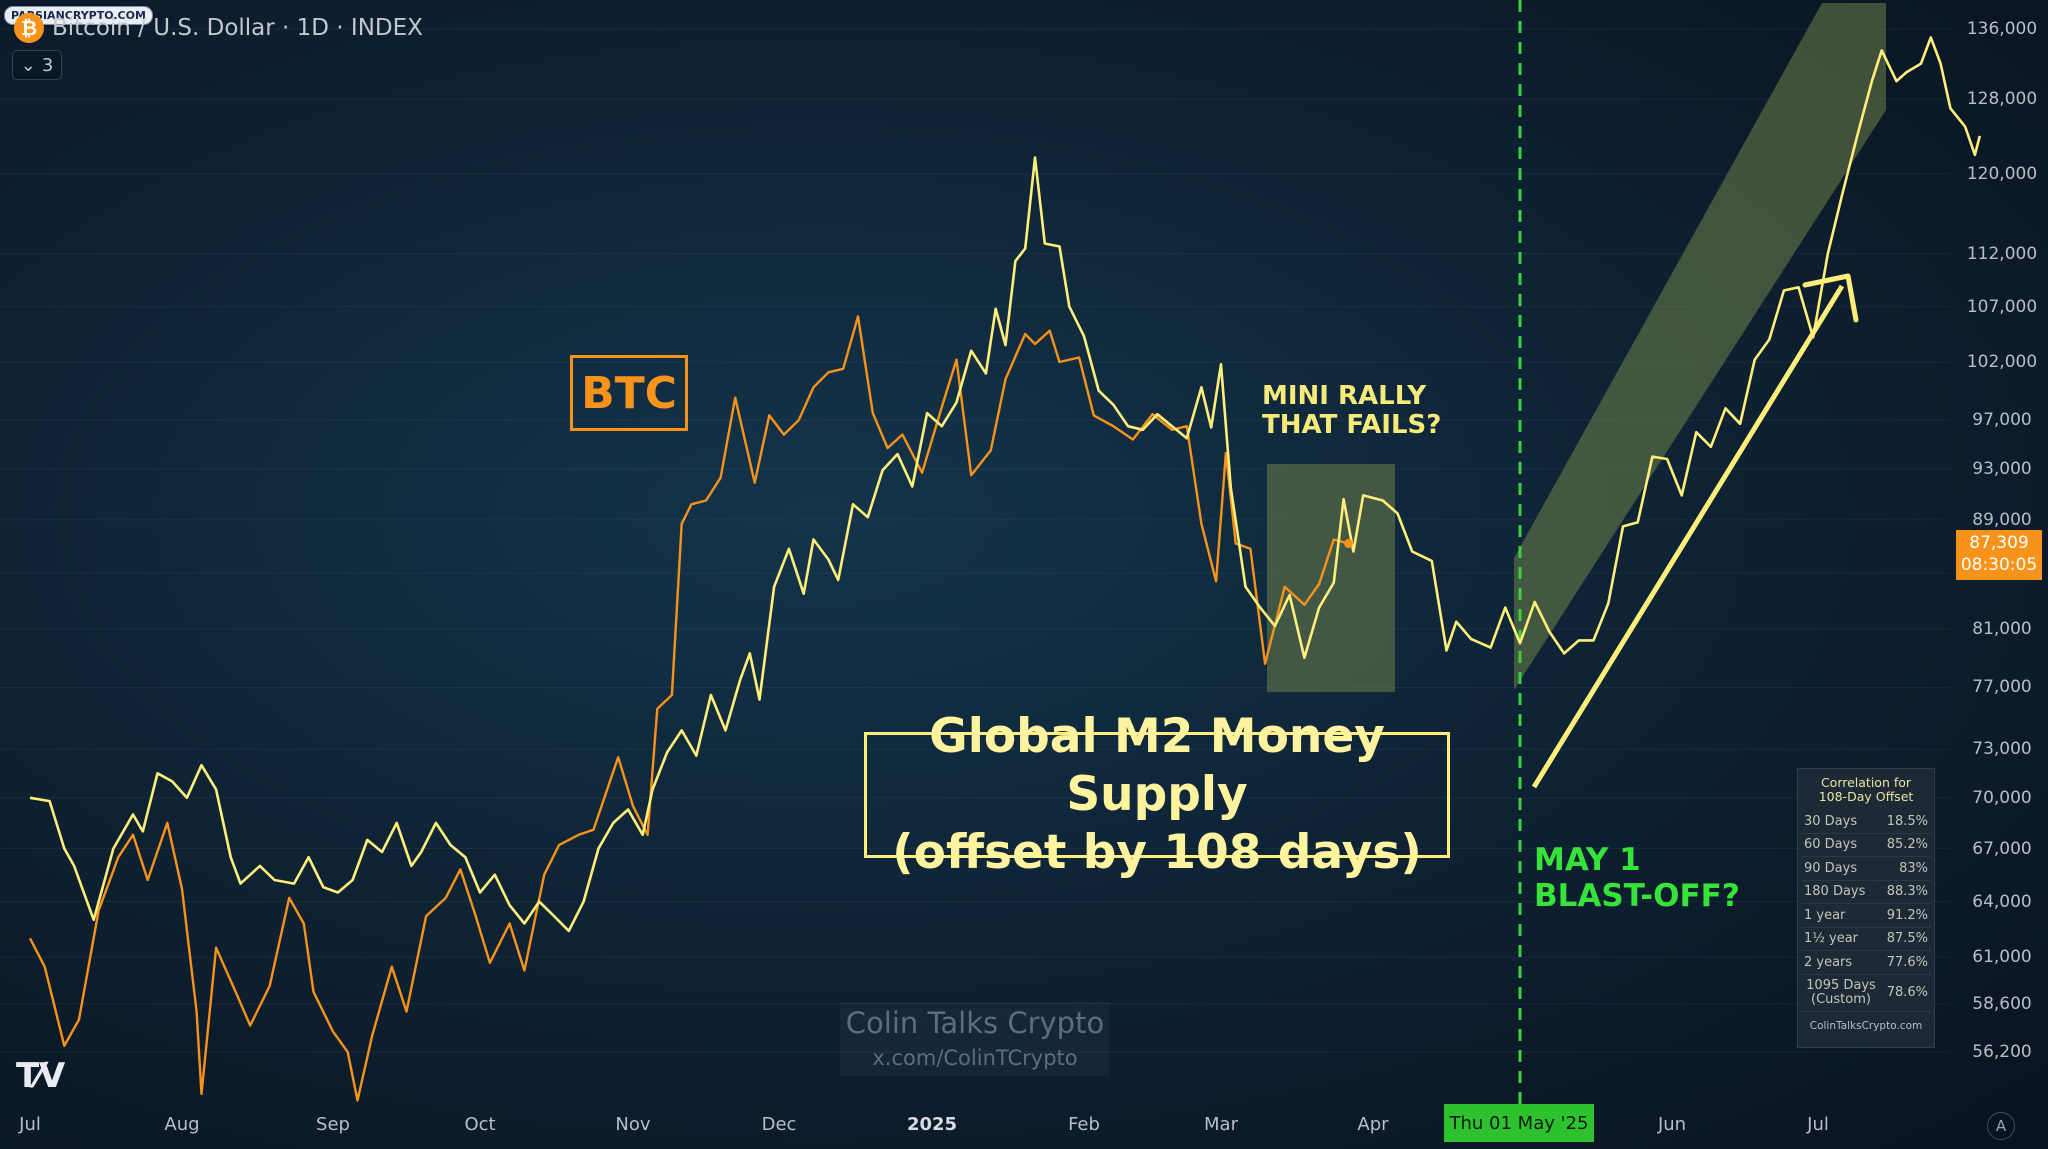  What do you see at coordinates (40, 1076) in the screenshot?
I see `tradingview-logo-icon: T⁄V` at bounding box center [40, 1076].